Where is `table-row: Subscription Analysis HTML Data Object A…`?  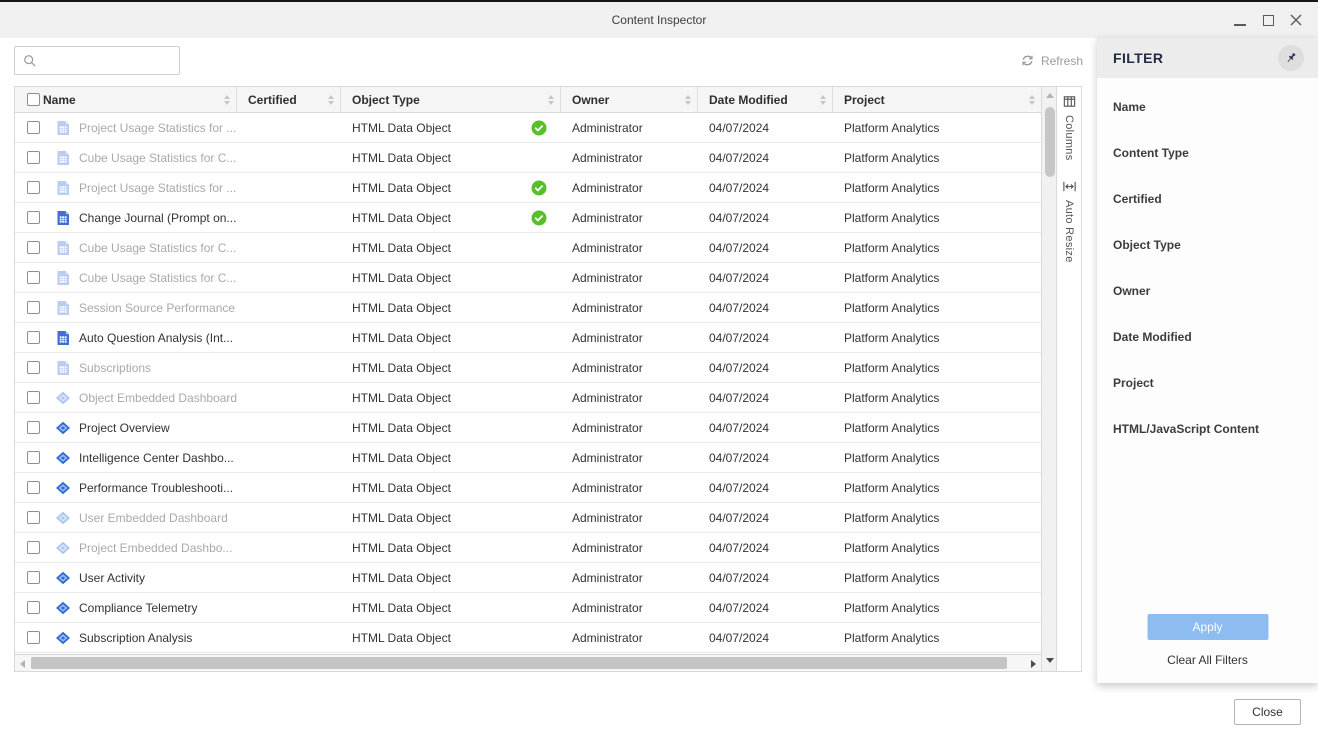
table-row: Subscription Analysis HTML Data Object A… is located at coordinates (528, 638).